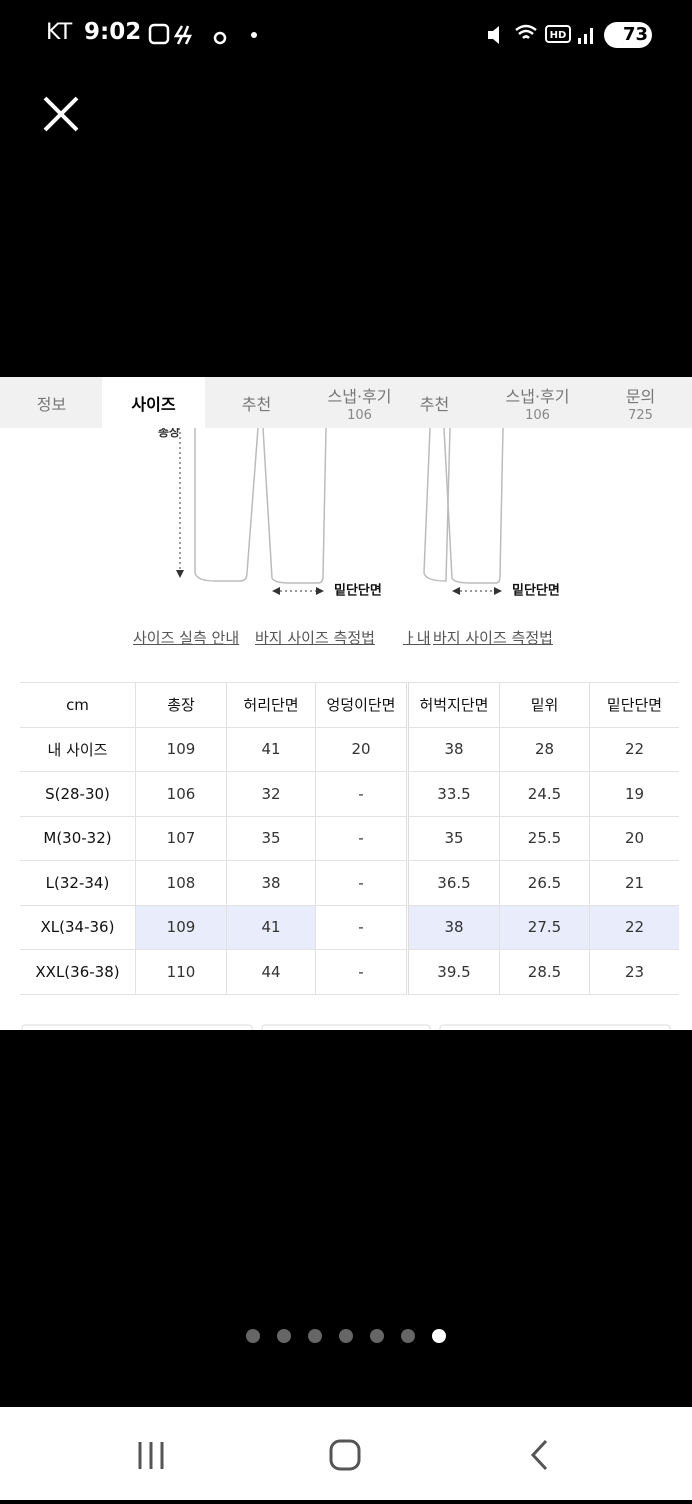 Image resolution: width=692 pixels, height=1504 pixels. I want to click on tab-count: 725, so click(640, 415).